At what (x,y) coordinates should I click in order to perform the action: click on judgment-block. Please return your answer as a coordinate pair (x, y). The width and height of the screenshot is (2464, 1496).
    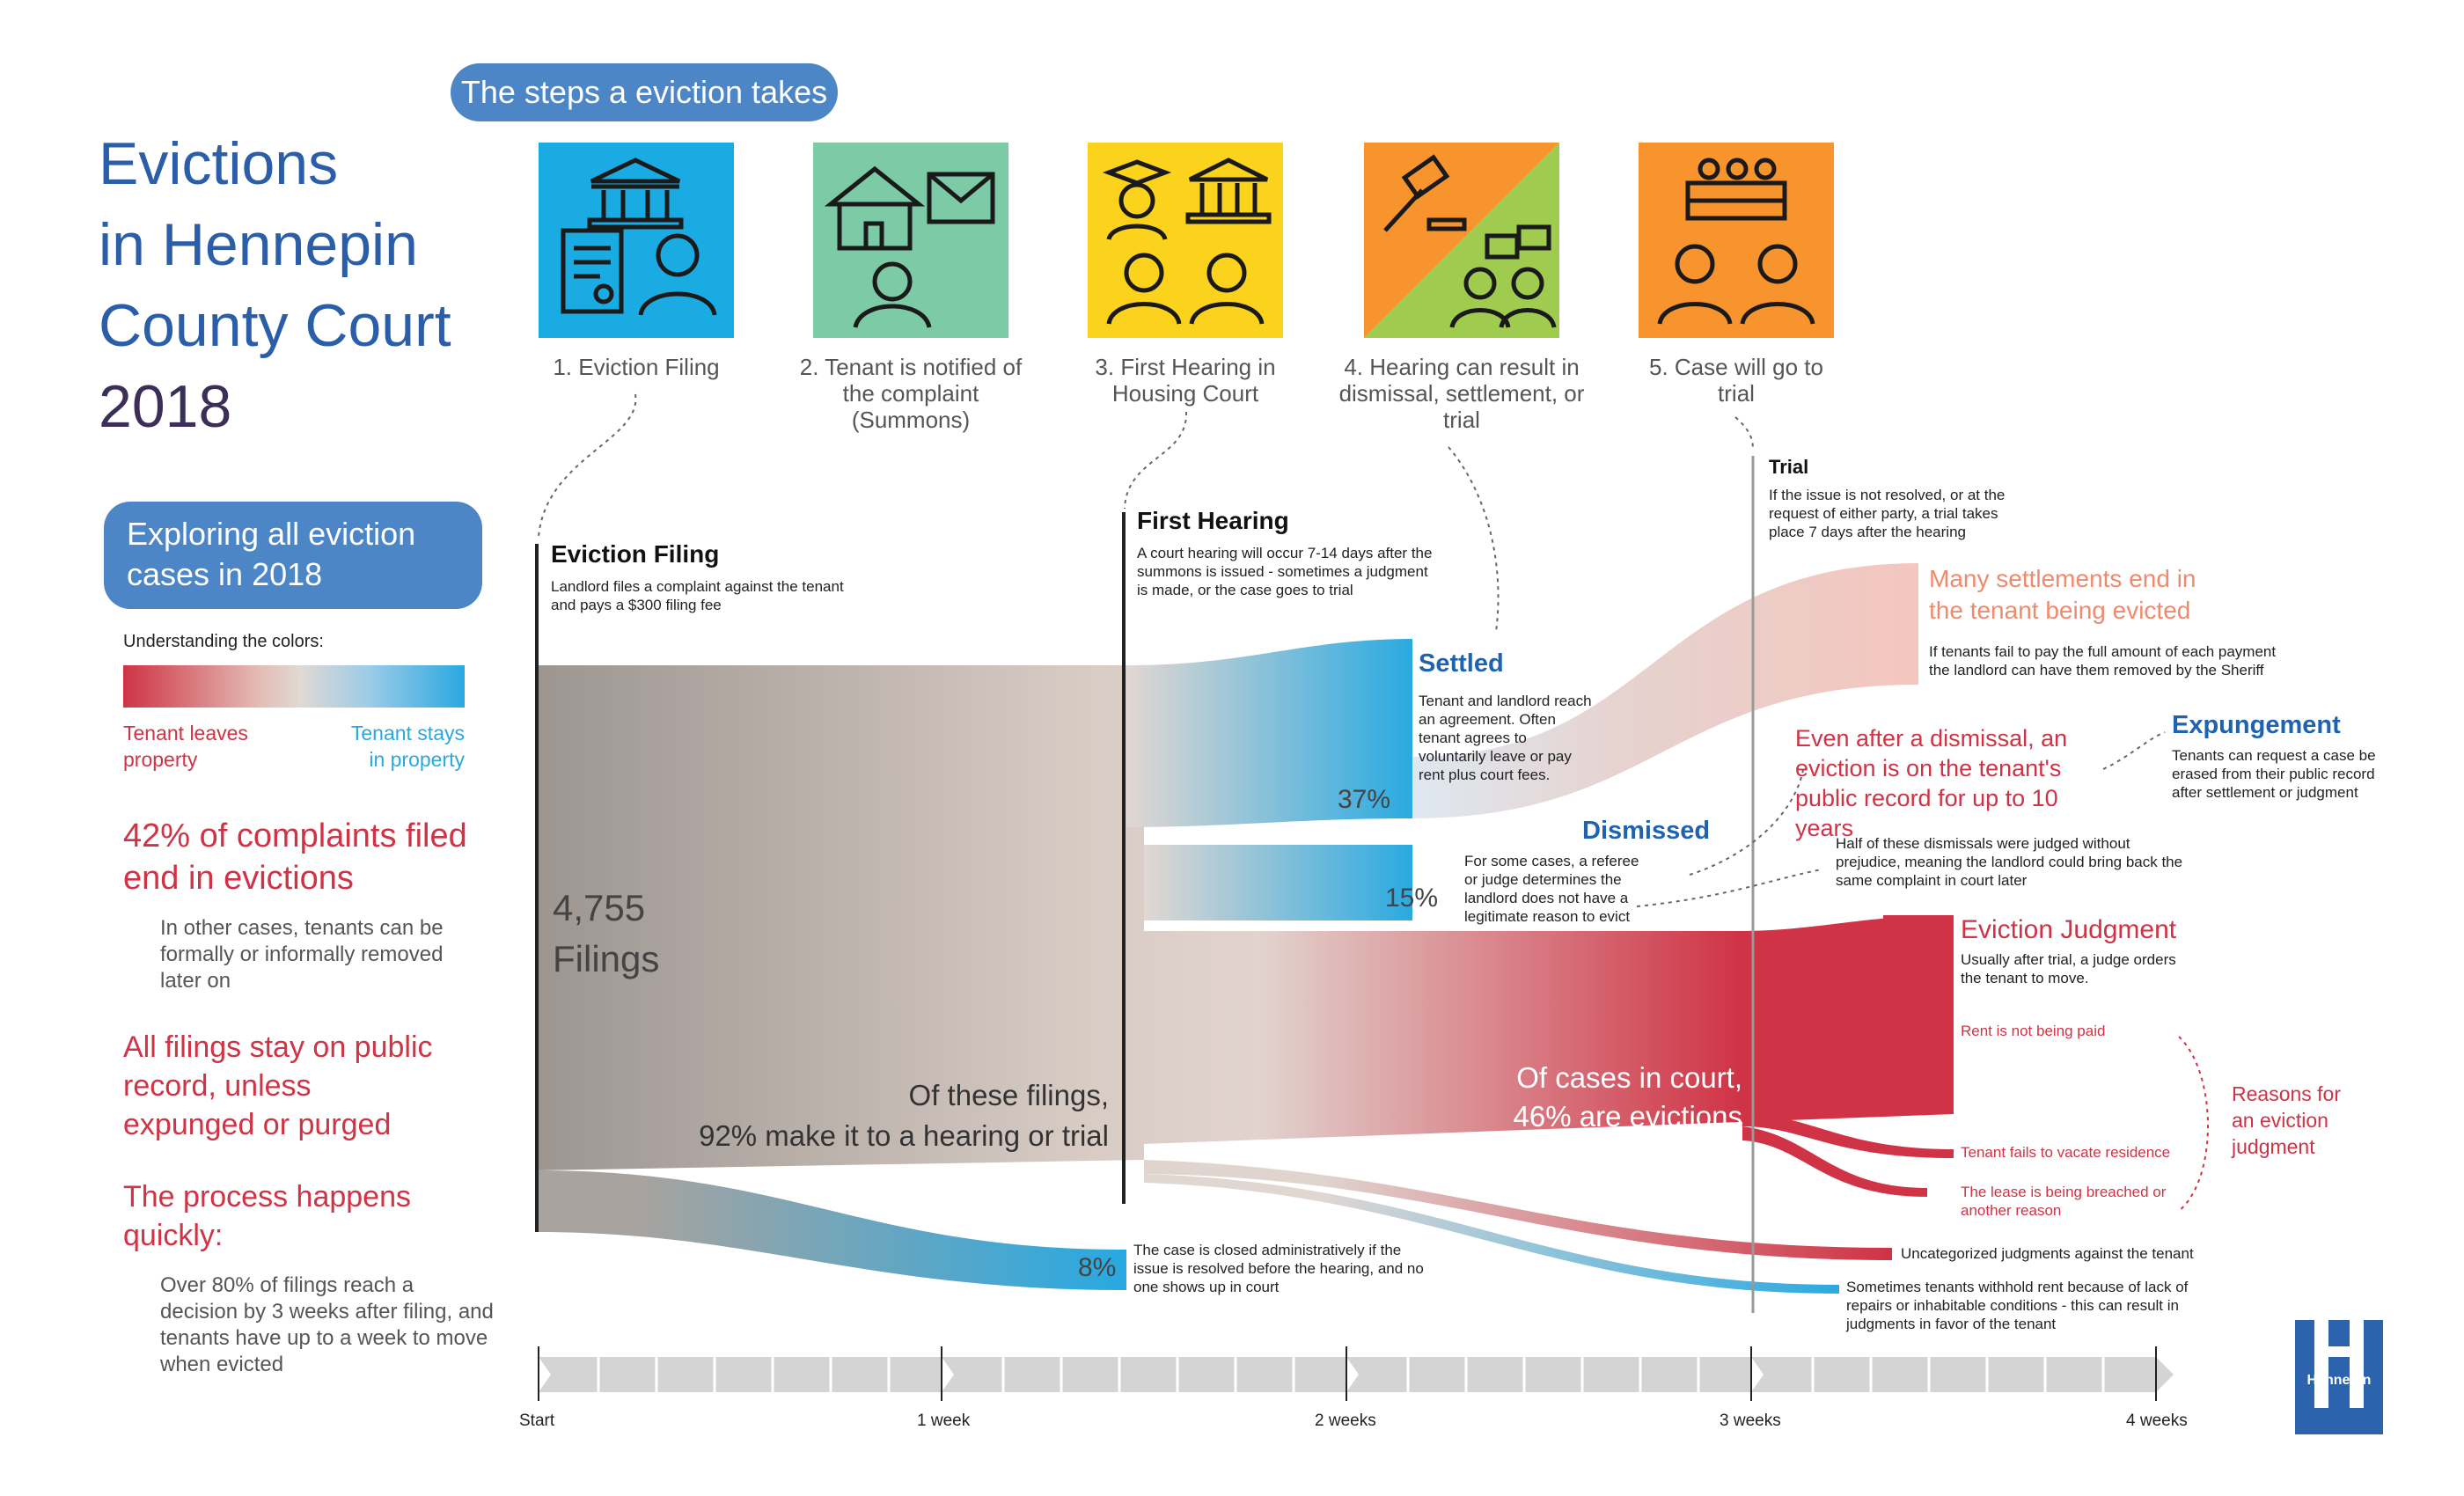
    Looking at the image, I should click on (1919, 1015).